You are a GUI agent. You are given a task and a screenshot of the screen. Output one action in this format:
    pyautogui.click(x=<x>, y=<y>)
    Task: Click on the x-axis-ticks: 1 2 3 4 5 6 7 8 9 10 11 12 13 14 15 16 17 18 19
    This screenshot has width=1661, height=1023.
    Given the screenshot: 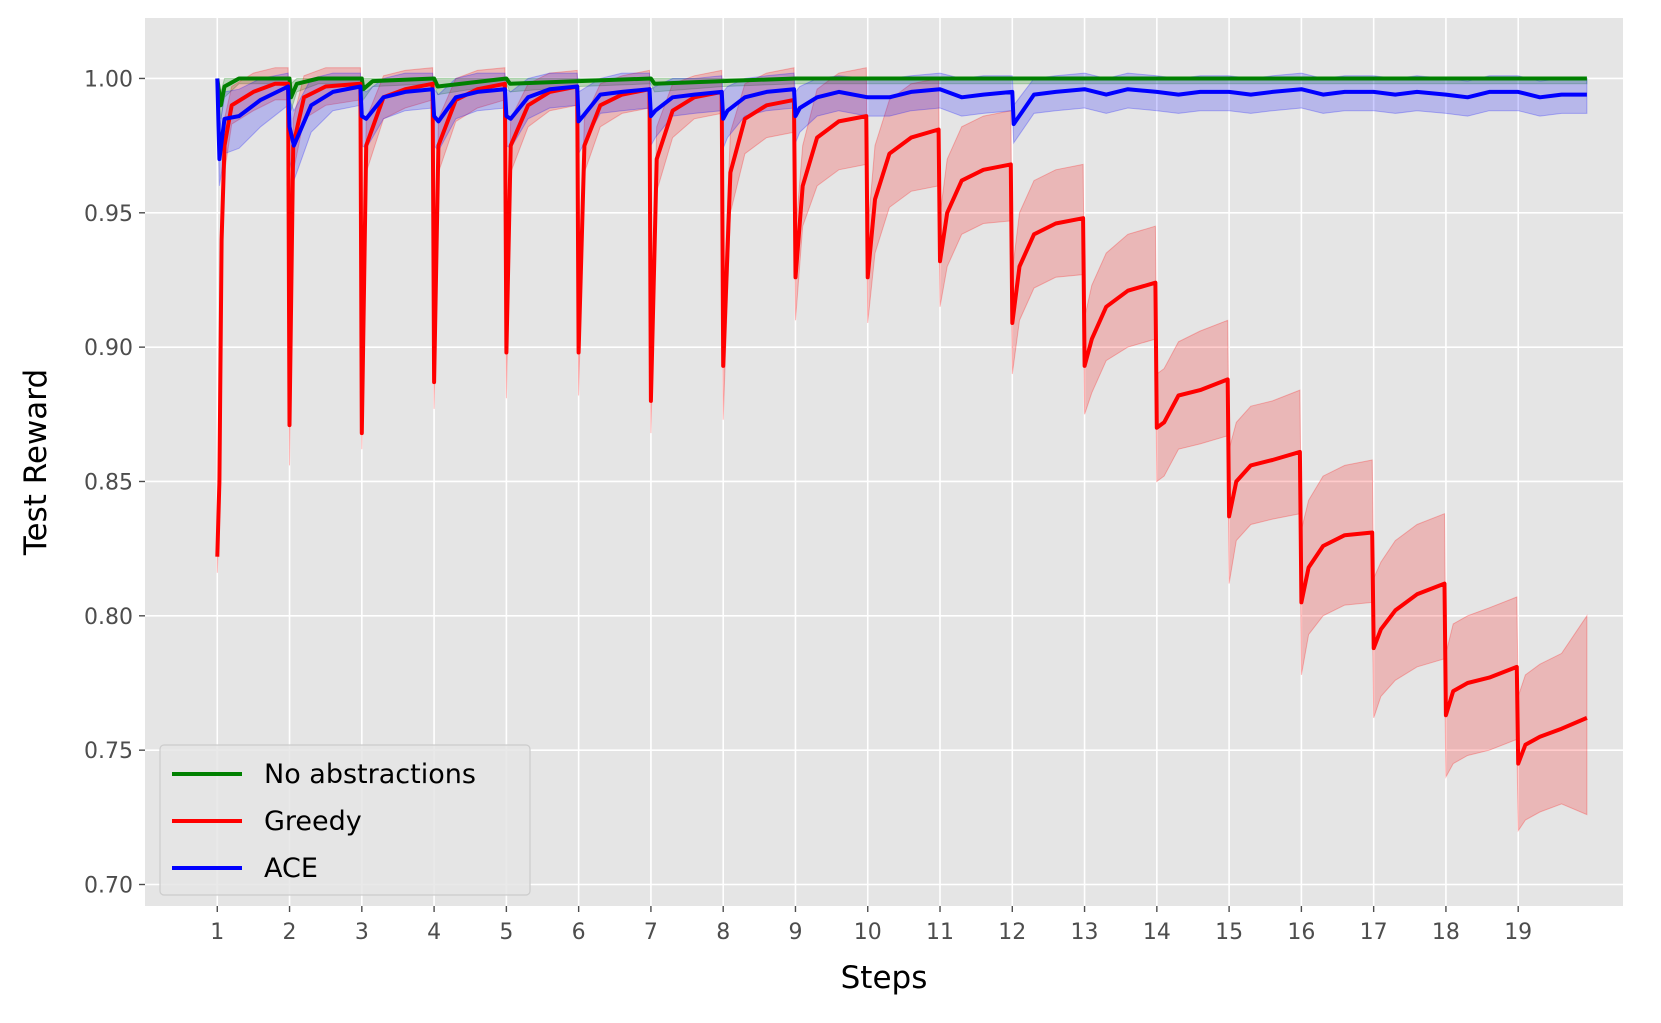 What is the action you would take?
    pyautogui.click(x=871, y=925)
    